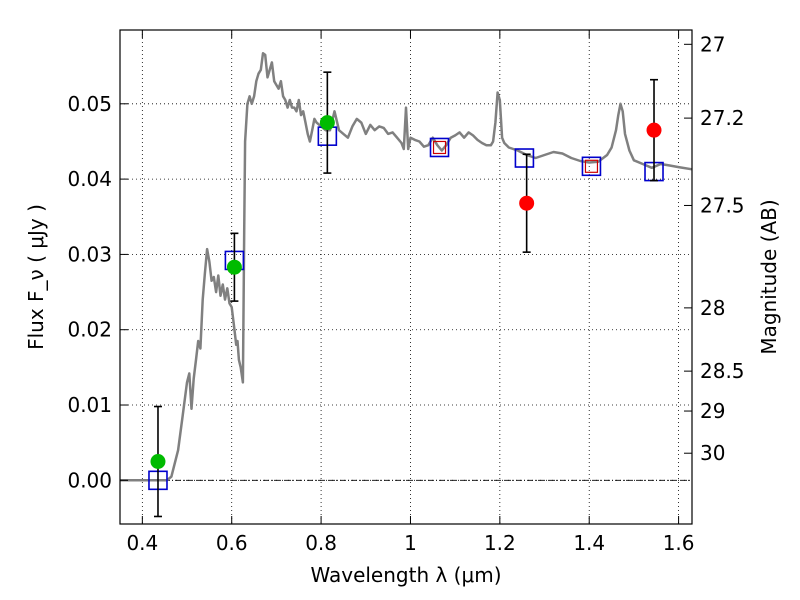 Image resolution: width=800 pixels, height=600 pixels. I want to click on y-tick-label: 0.00, so click(89, 480).